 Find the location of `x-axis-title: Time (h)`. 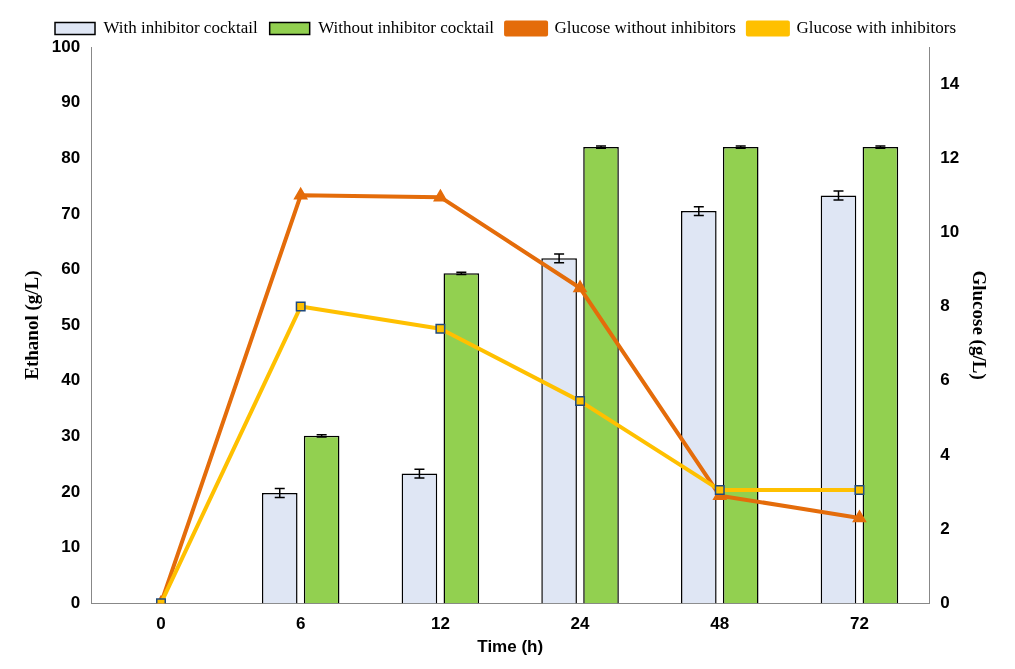

x-axis-title: Time (h) is located at coordinates (510, 647).